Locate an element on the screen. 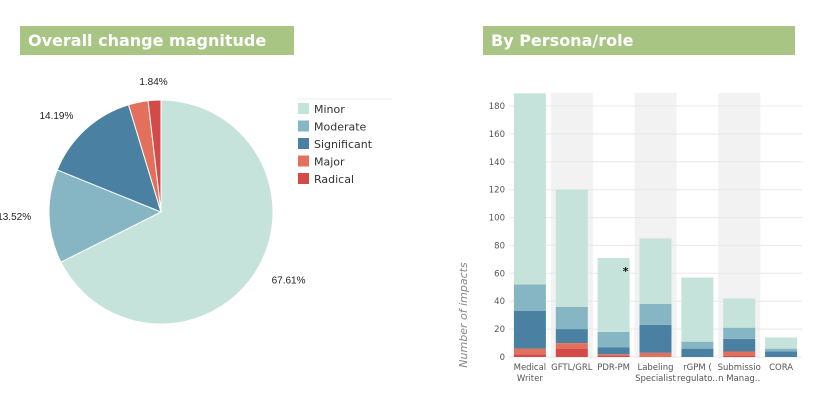 This screenshot has width=823, height=405. y-tick-label: 0 is located at coordinates (502, 358).